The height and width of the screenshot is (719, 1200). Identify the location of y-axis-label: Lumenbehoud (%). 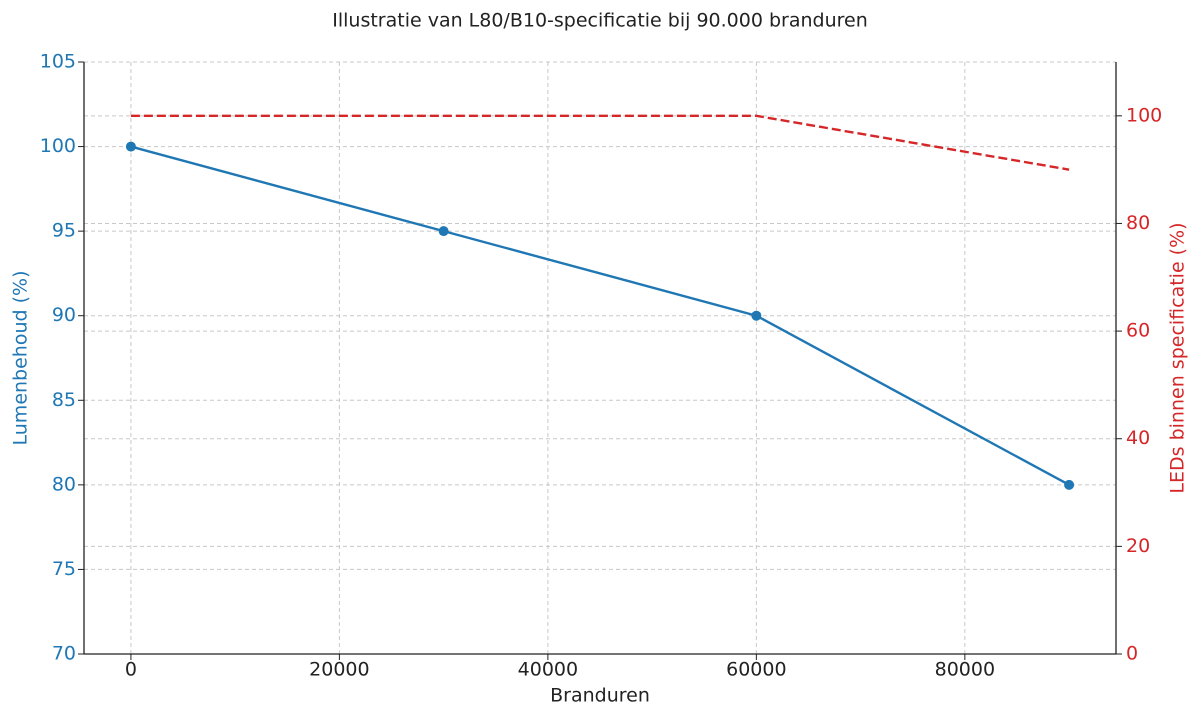
(21, 358).